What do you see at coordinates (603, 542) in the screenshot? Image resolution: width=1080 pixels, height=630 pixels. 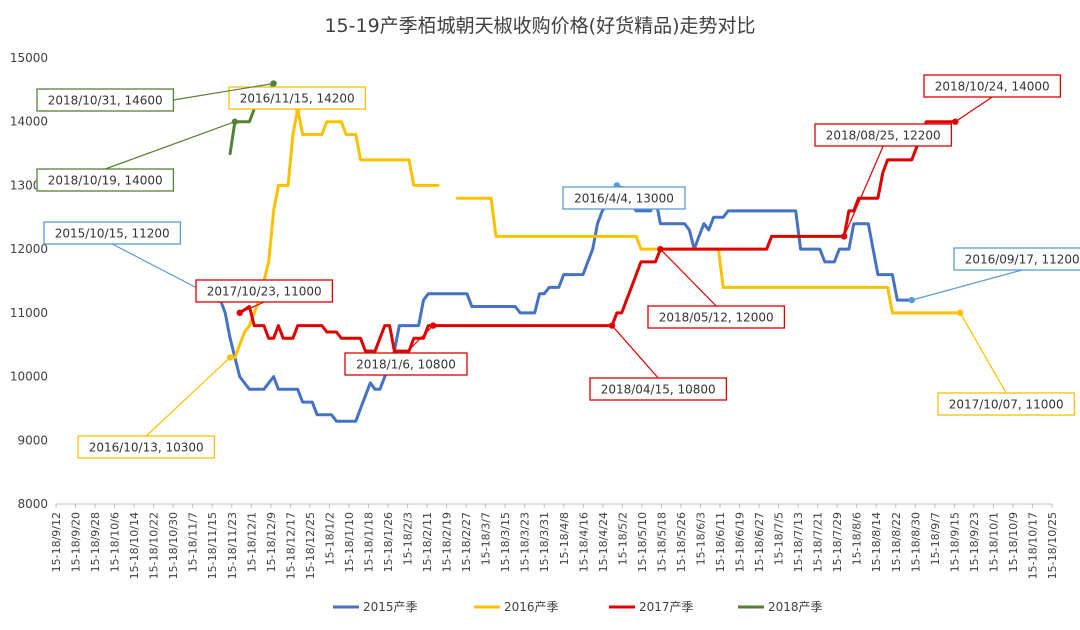 I see `x-tick-label: 15-18/4/24` at bounding box center [603, 542].